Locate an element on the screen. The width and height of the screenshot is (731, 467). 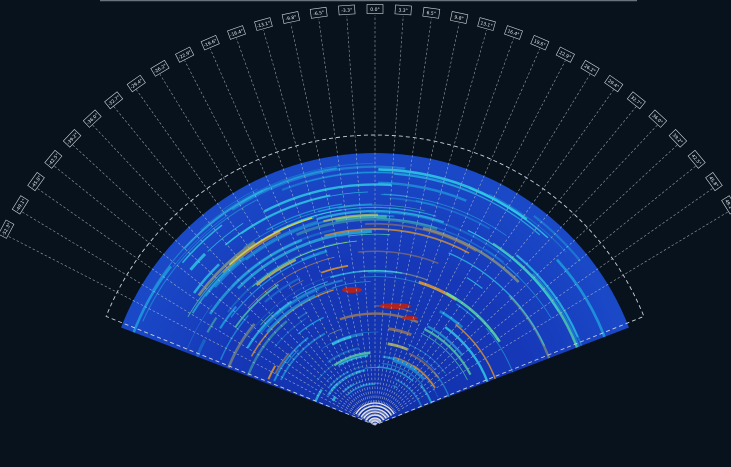
beam-label: 16.4° is located at coordinates (513, 32).